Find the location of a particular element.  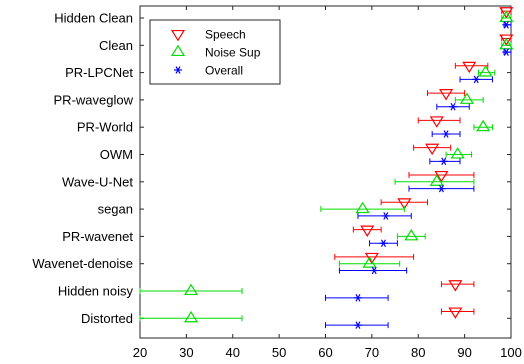

y-tick-label: Wavenet-denoise is located at coordinates (82, 263).